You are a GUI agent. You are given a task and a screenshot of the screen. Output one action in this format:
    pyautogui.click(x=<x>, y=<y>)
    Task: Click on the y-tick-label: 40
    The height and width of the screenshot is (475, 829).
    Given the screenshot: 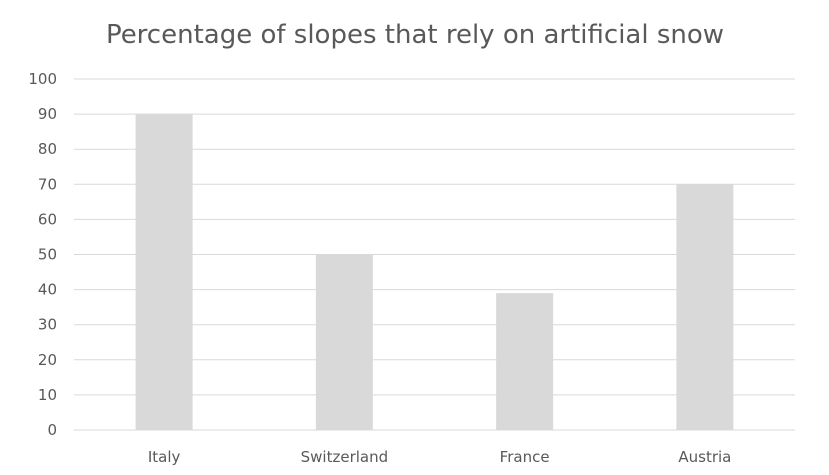 What is the action you would take?
    pyautogui.click(x=47, y=290)
    